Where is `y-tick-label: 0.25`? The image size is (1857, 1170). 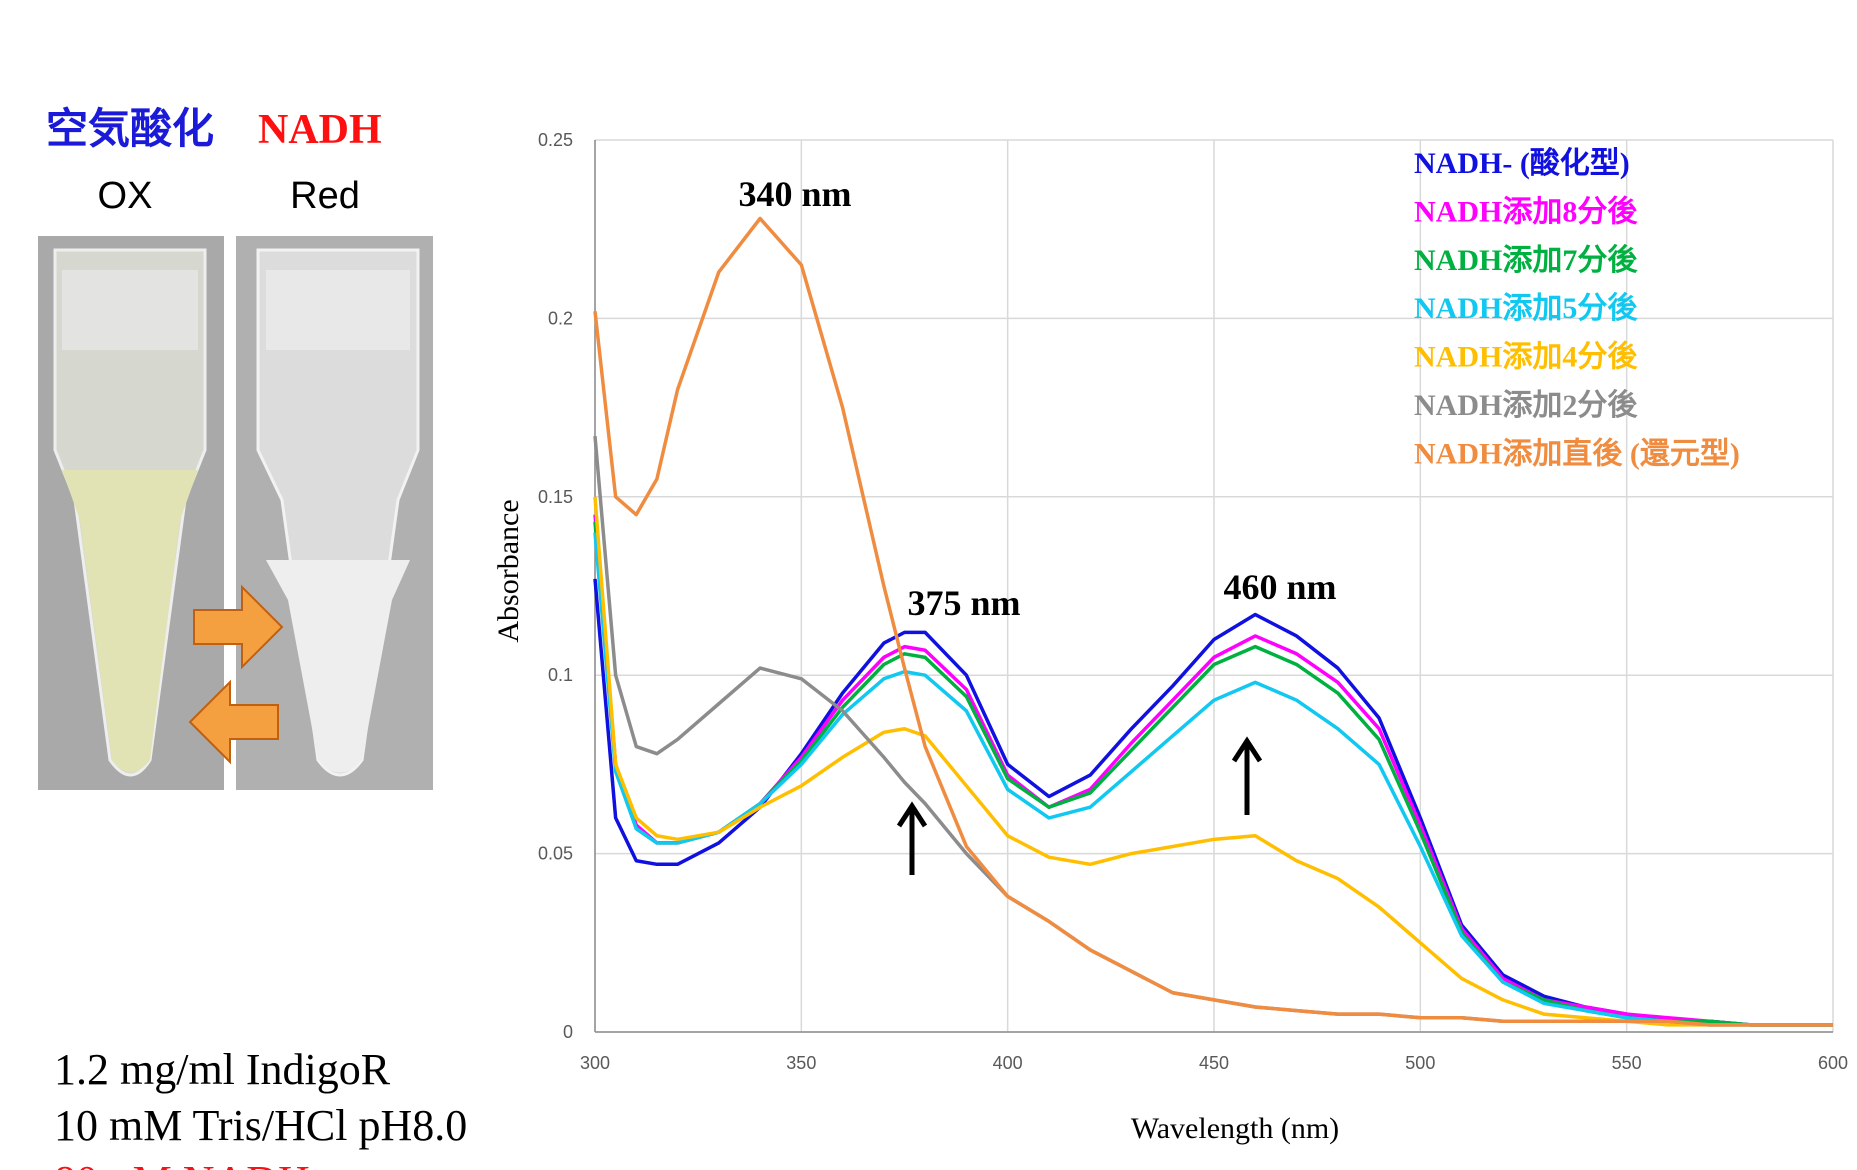
y-tick-label: 0.25 is located at coordinates (555, 140).